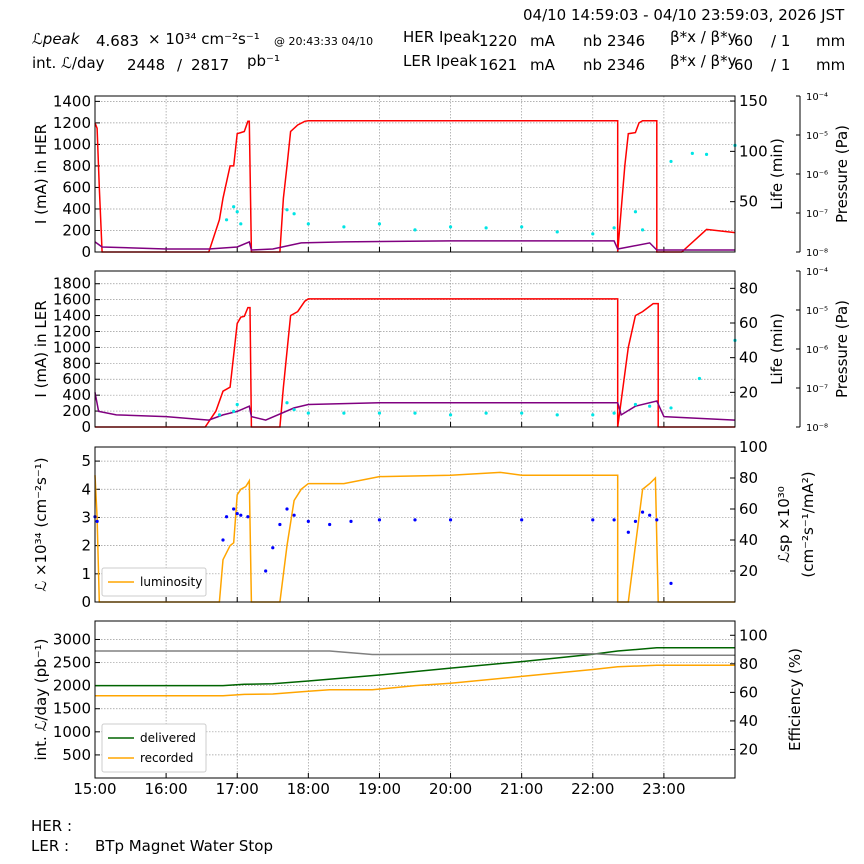  Describe the element at coordinates (817, 350) in the screenshot. I see `pressure-tick-label: 10⁻⁶` at that location.